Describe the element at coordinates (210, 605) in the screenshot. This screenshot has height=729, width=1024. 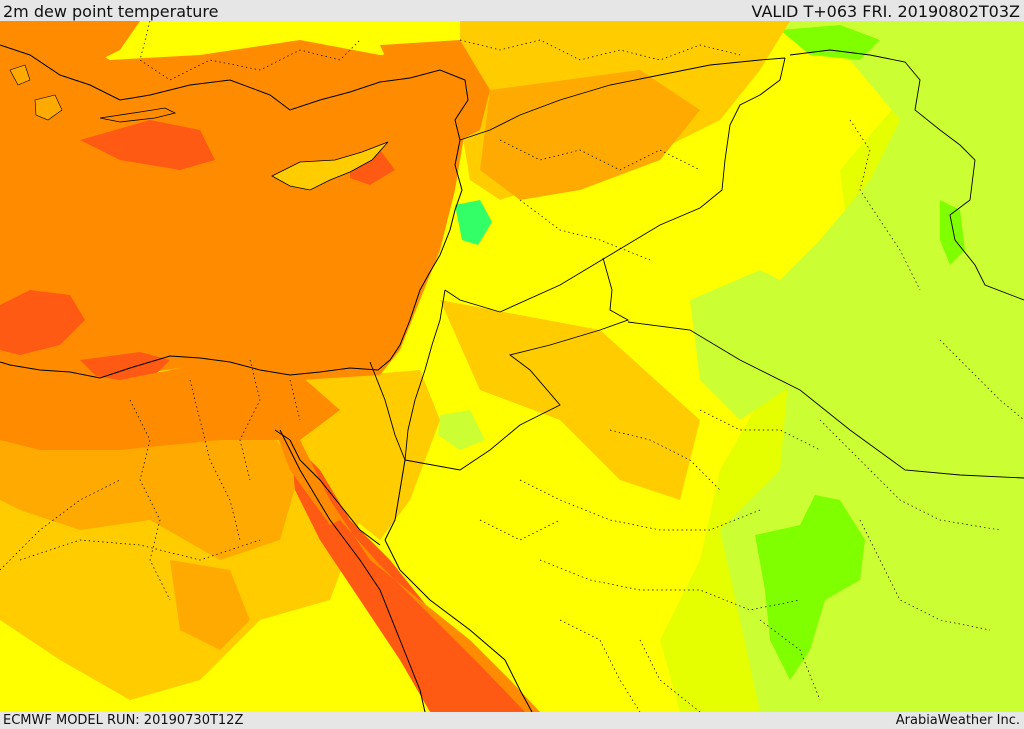
I see `light-orange-patch` at that location.